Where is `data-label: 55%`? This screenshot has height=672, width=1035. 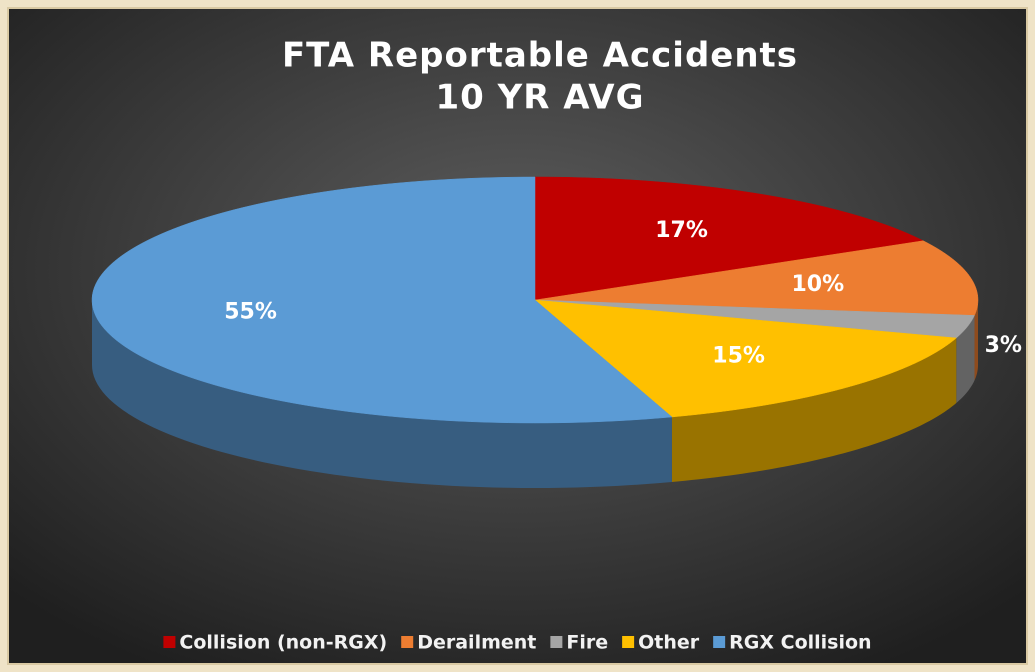 data-label: 55% is located at coordinates (250, 312).